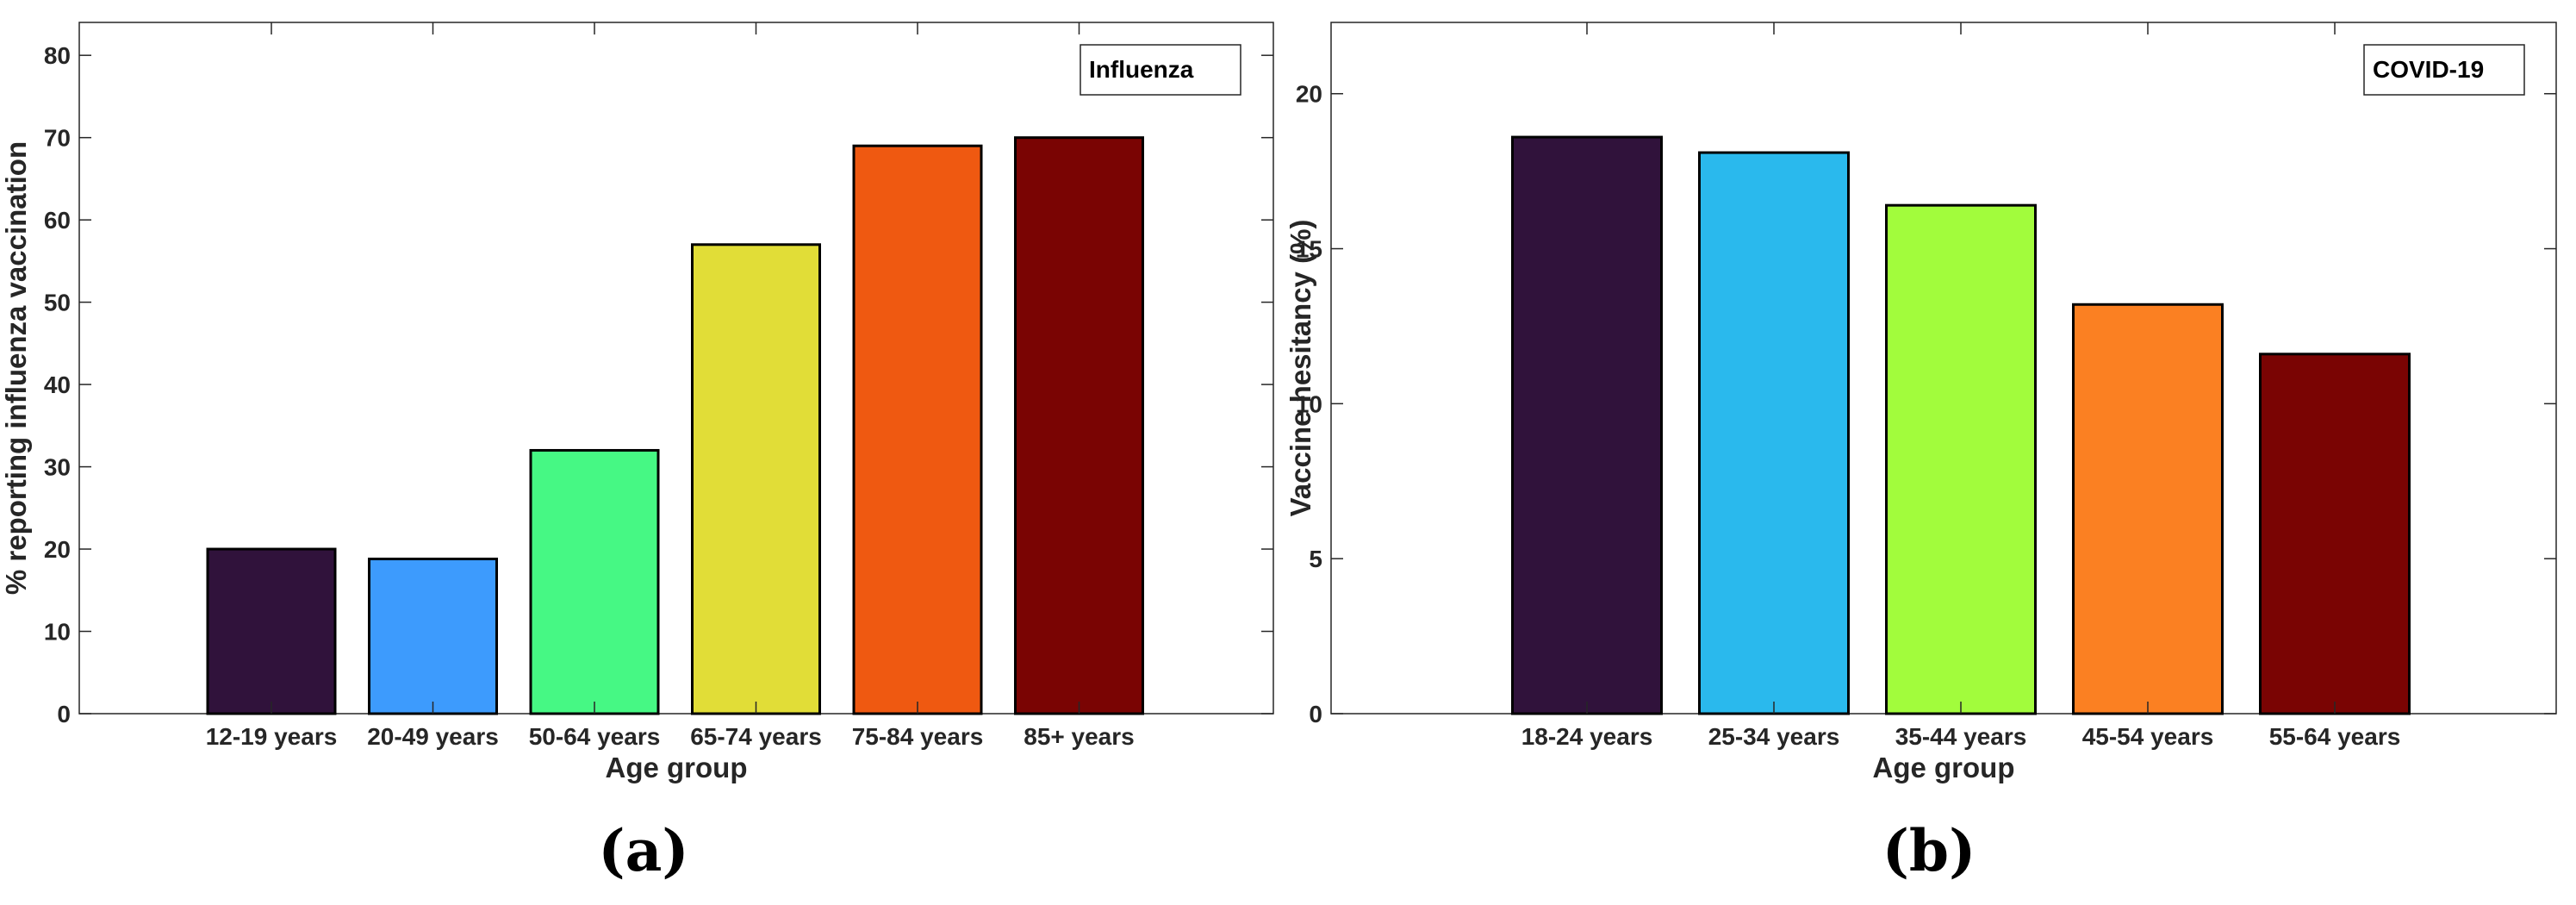  Describe the element at coordinates (58, 220) in the screenshot. I see `y-tick-label: 60` at that location.